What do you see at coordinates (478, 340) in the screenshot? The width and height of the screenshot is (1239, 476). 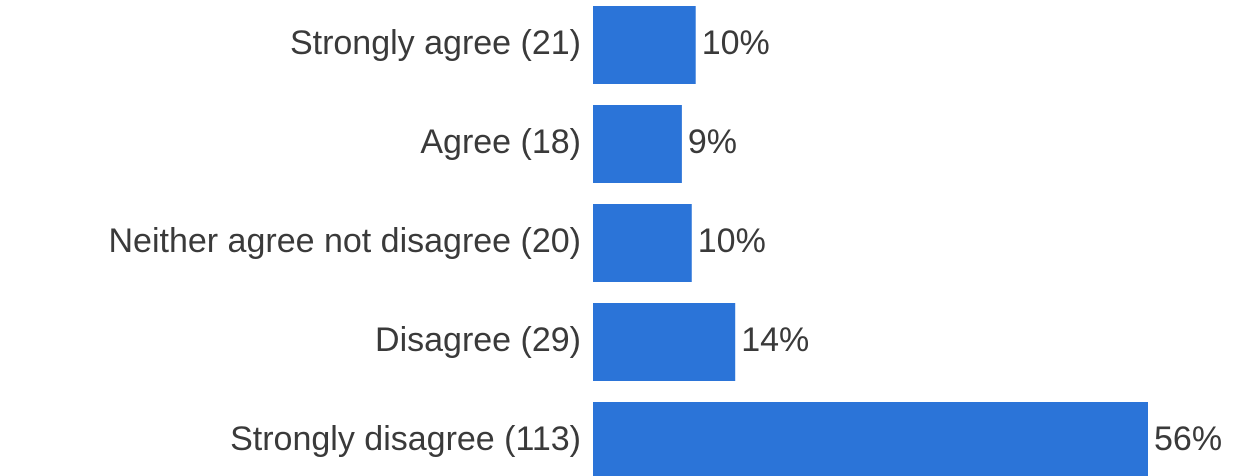 I see `category-label: Disagree (29)` at bounding box center [478, 340].